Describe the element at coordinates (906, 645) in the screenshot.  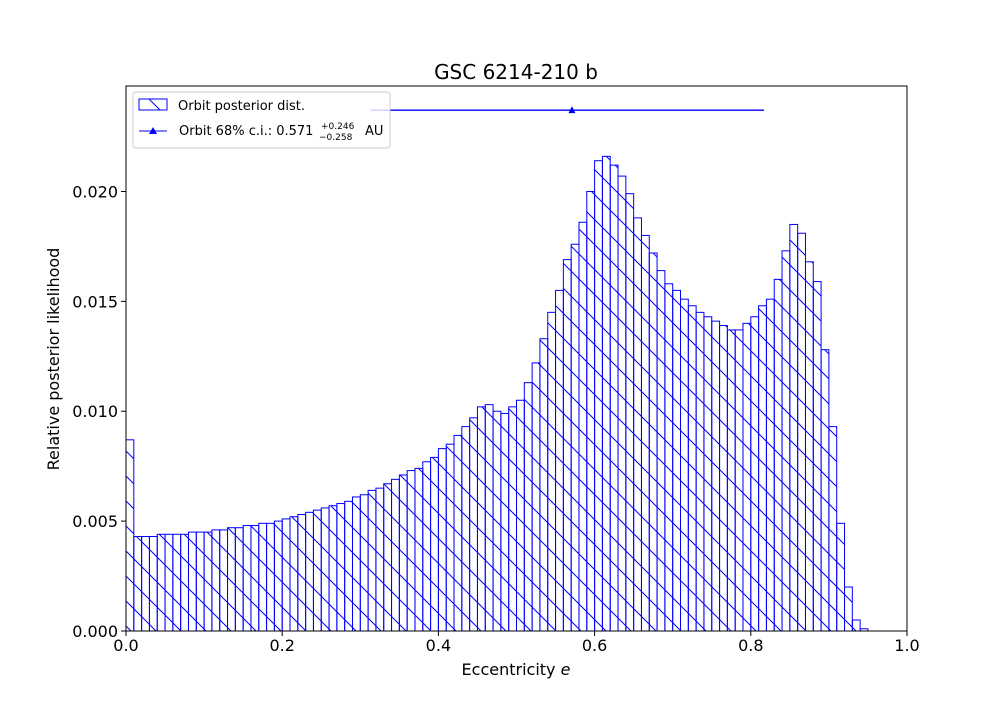
I see `x-tick-label: 1.0` at that location.